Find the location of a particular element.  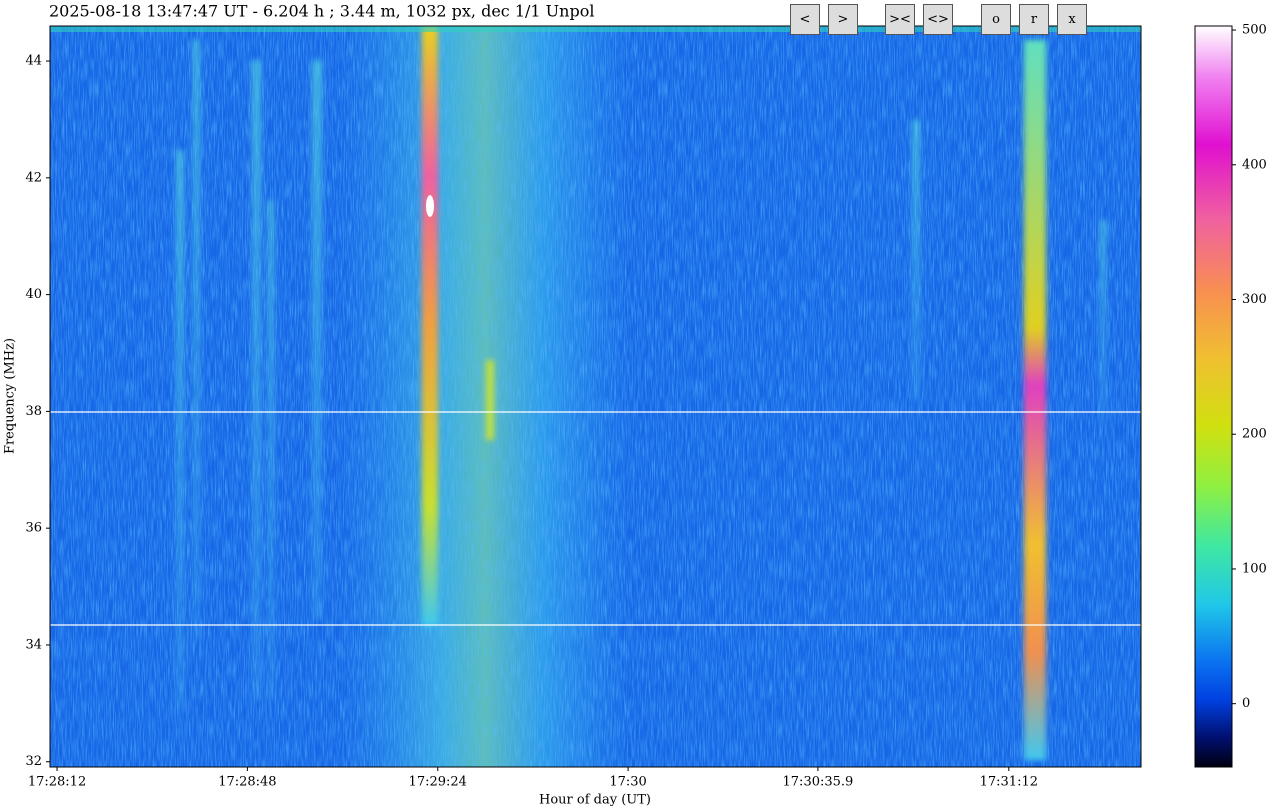

colorbar is located at coordinates (1213, 396).